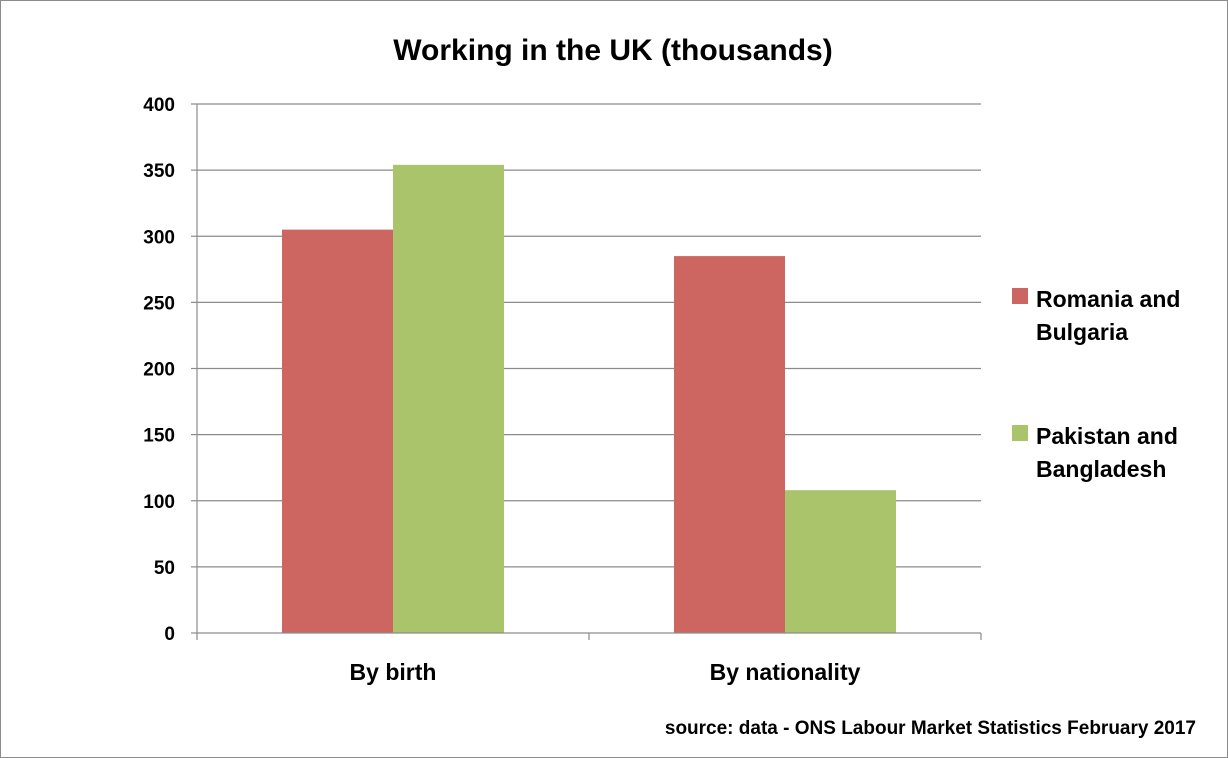 This screenshot has height=758, width=1228. I want to click on y-tick-label: 400, so click(159, 105).